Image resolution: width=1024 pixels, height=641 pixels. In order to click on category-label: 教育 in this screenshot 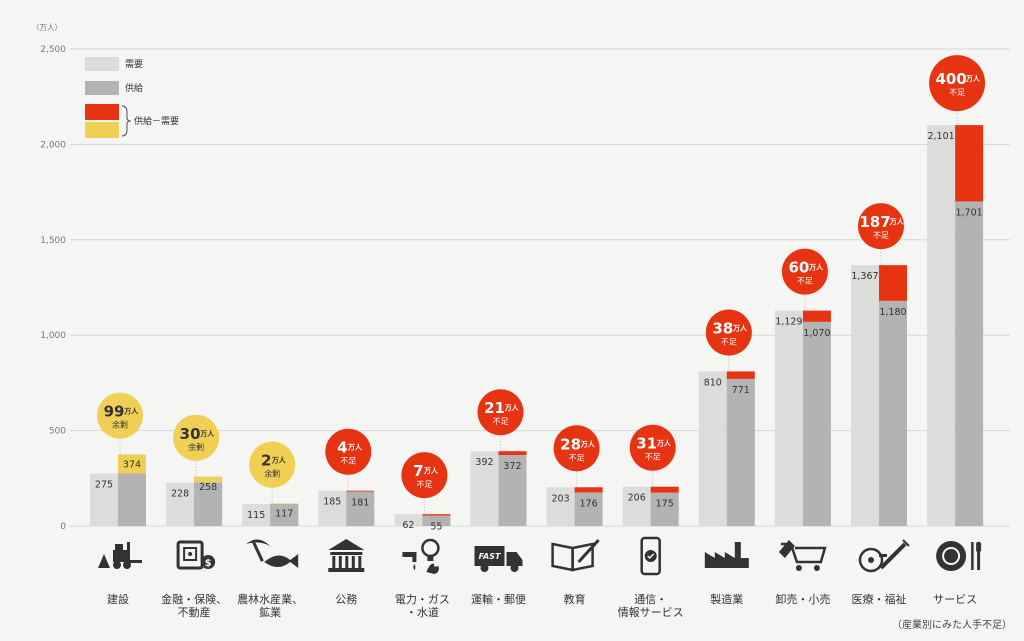, I will do `click(575, 599)`.